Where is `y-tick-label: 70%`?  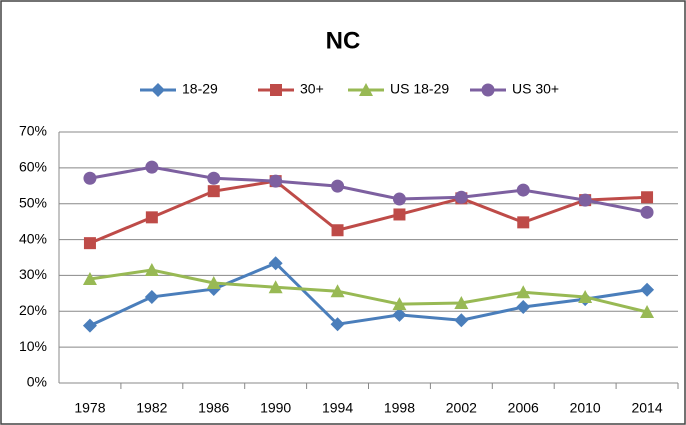 y-tick-label: 70% is located at coordinates (33, 131).